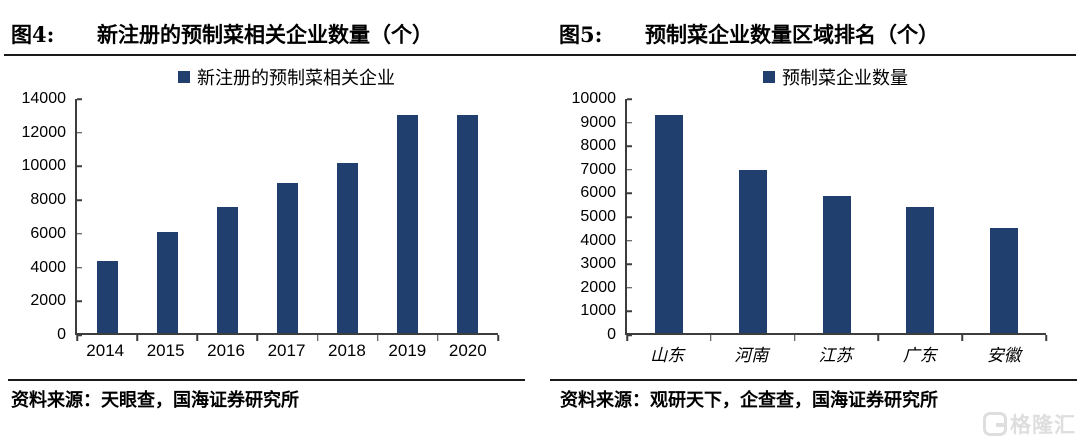 The height and width of the screenshot is (443, 1080). What do you see at coordinates (33, 34) in the screenshot?
I see `figure4-label: 图4:` at bounding box center [33, 34].